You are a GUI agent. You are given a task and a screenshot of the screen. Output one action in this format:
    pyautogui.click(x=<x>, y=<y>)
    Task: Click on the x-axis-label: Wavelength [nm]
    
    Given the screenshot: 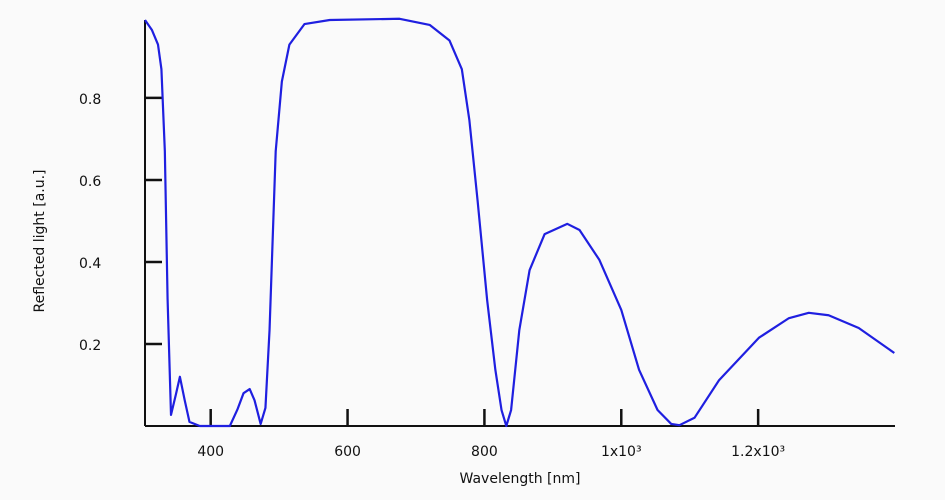 What is the action you would take?
    pyautogui.click(x=520, y=479)
    